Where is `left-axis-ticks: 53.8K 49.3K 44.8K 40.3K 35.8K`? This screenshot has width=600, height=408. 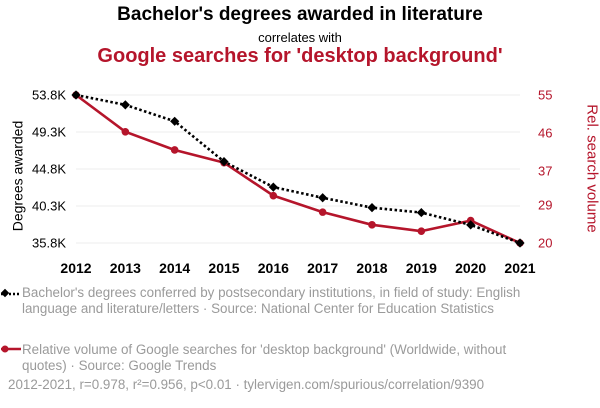
left-axis-ticks: 53.8K 49.3K 44.8K 40.3K 35.8K is located at coordinates (49, 169).